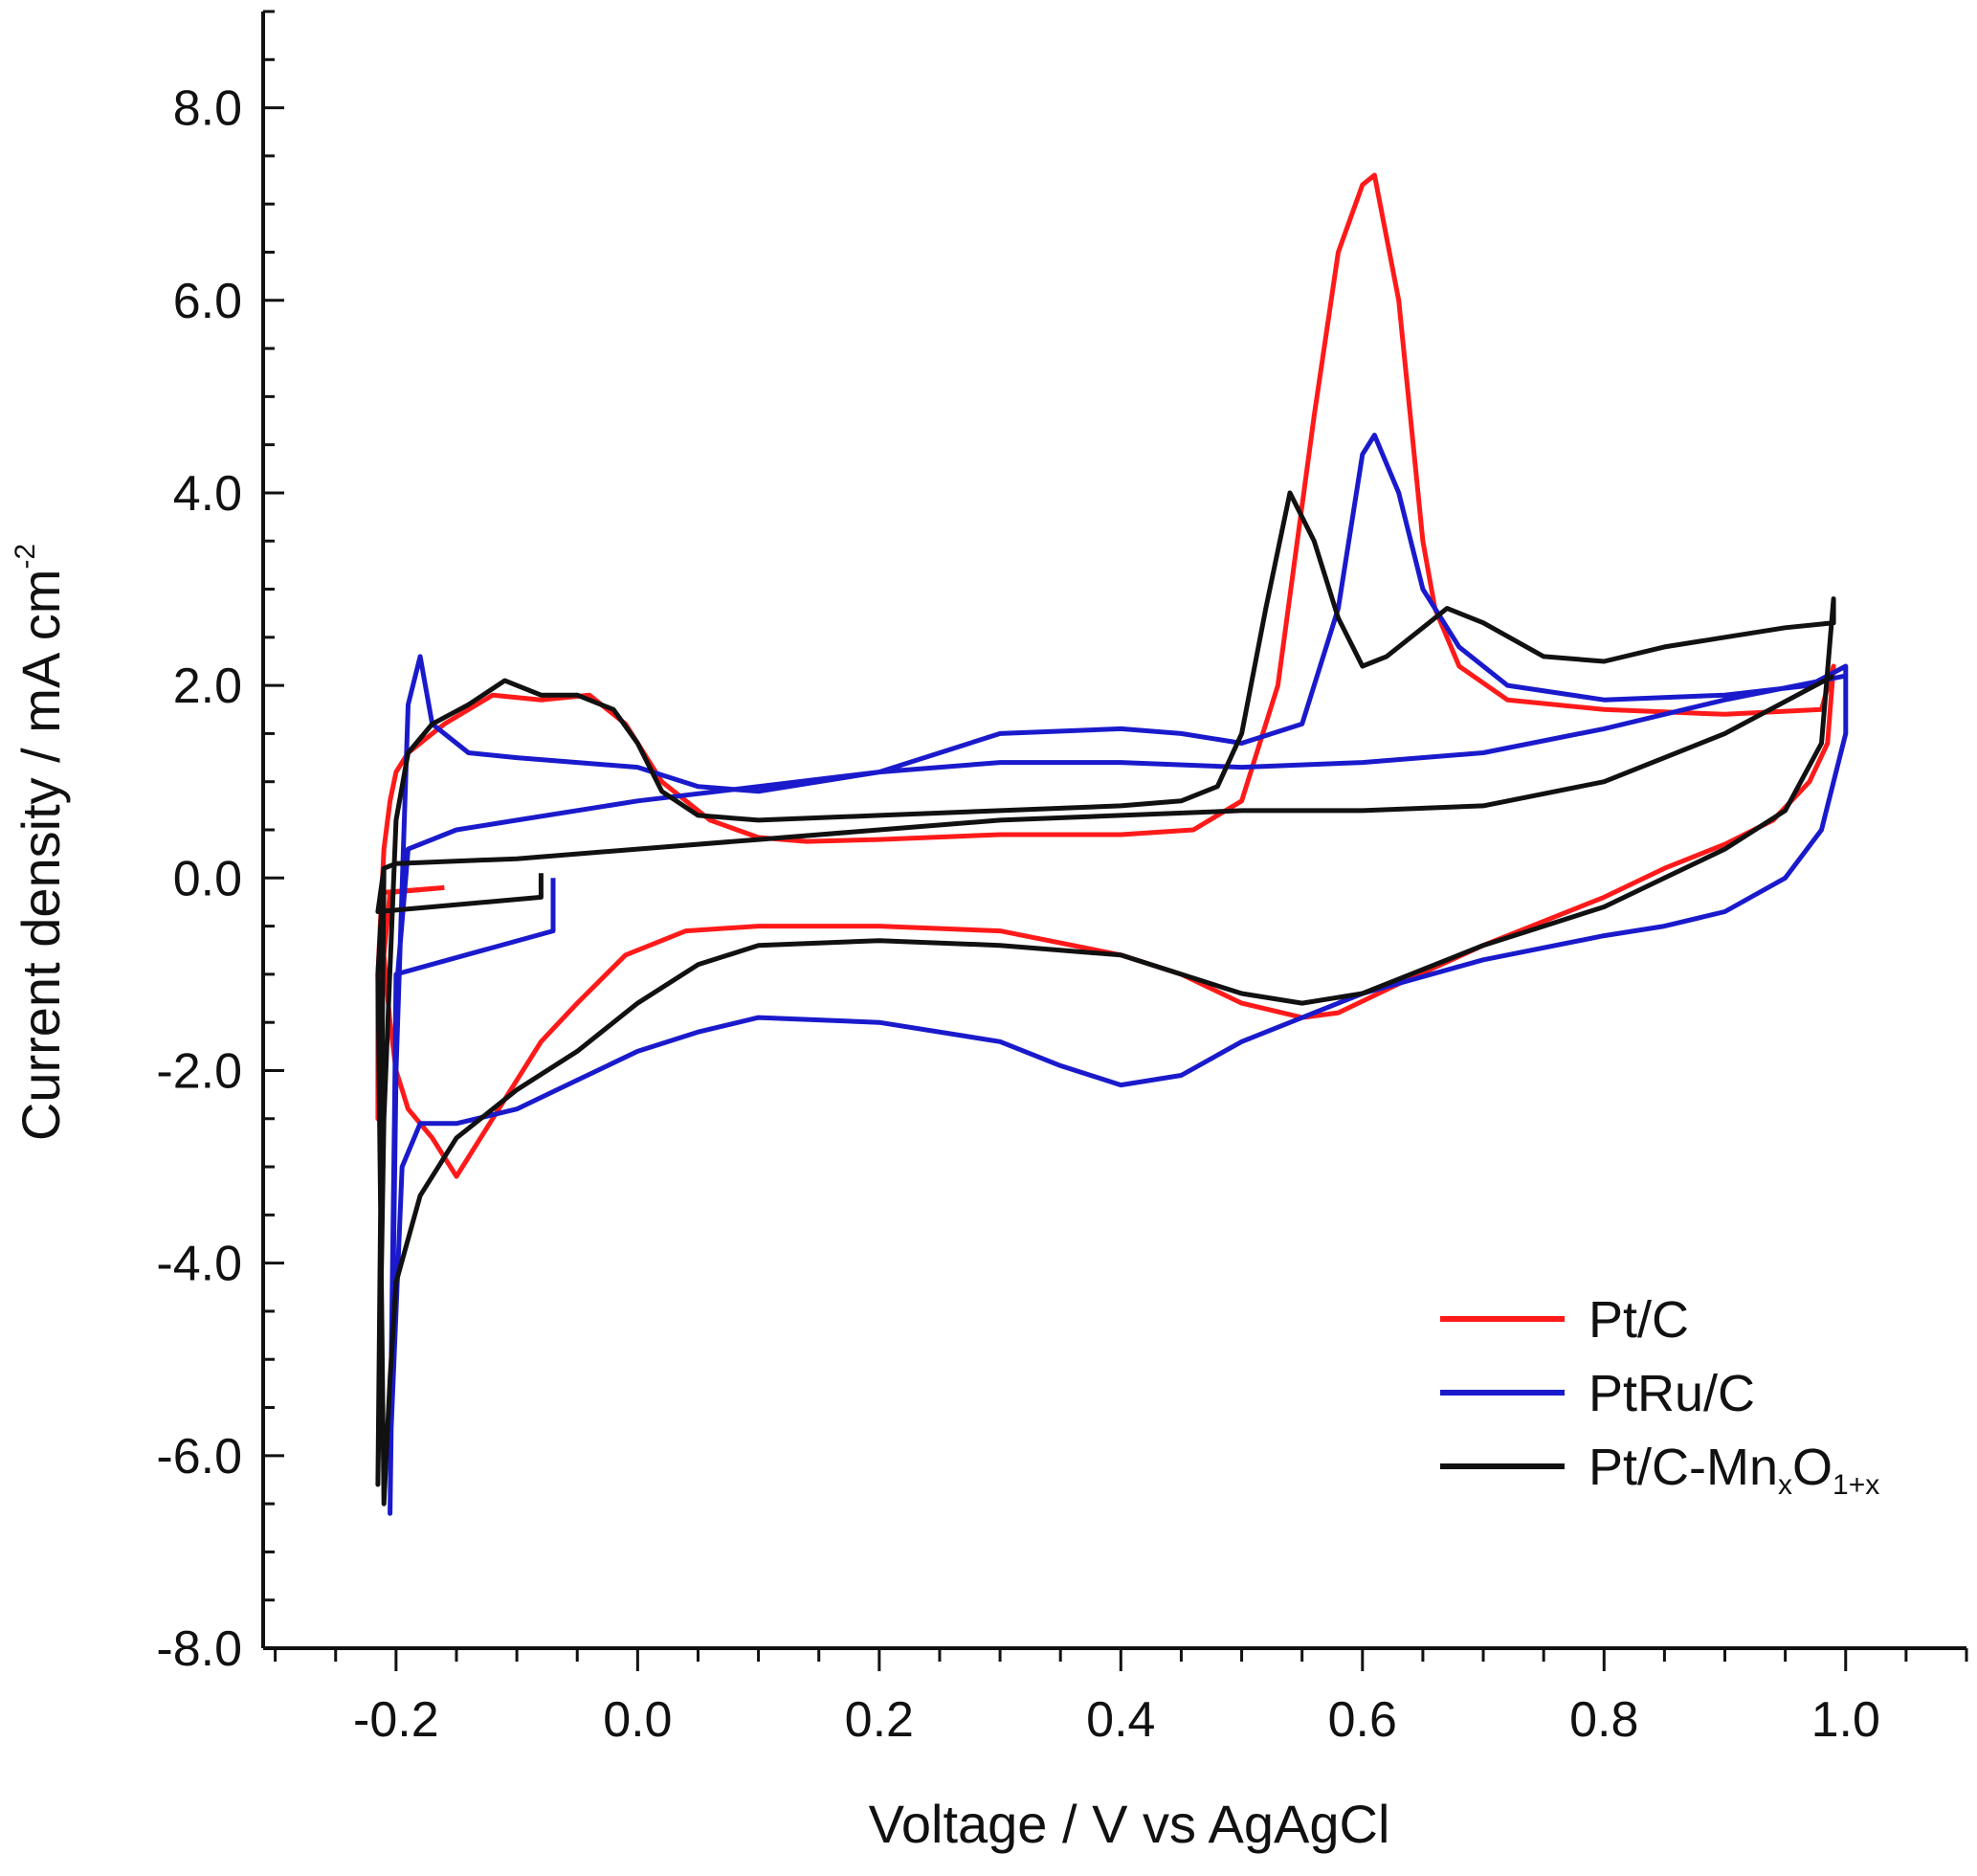 This screenshot has width=1977, height=1876. What do you see at coordinates (199, 1457) in the screenshot?
I see `y-tick-label: -6.0` at bounding box center [199, 1457].